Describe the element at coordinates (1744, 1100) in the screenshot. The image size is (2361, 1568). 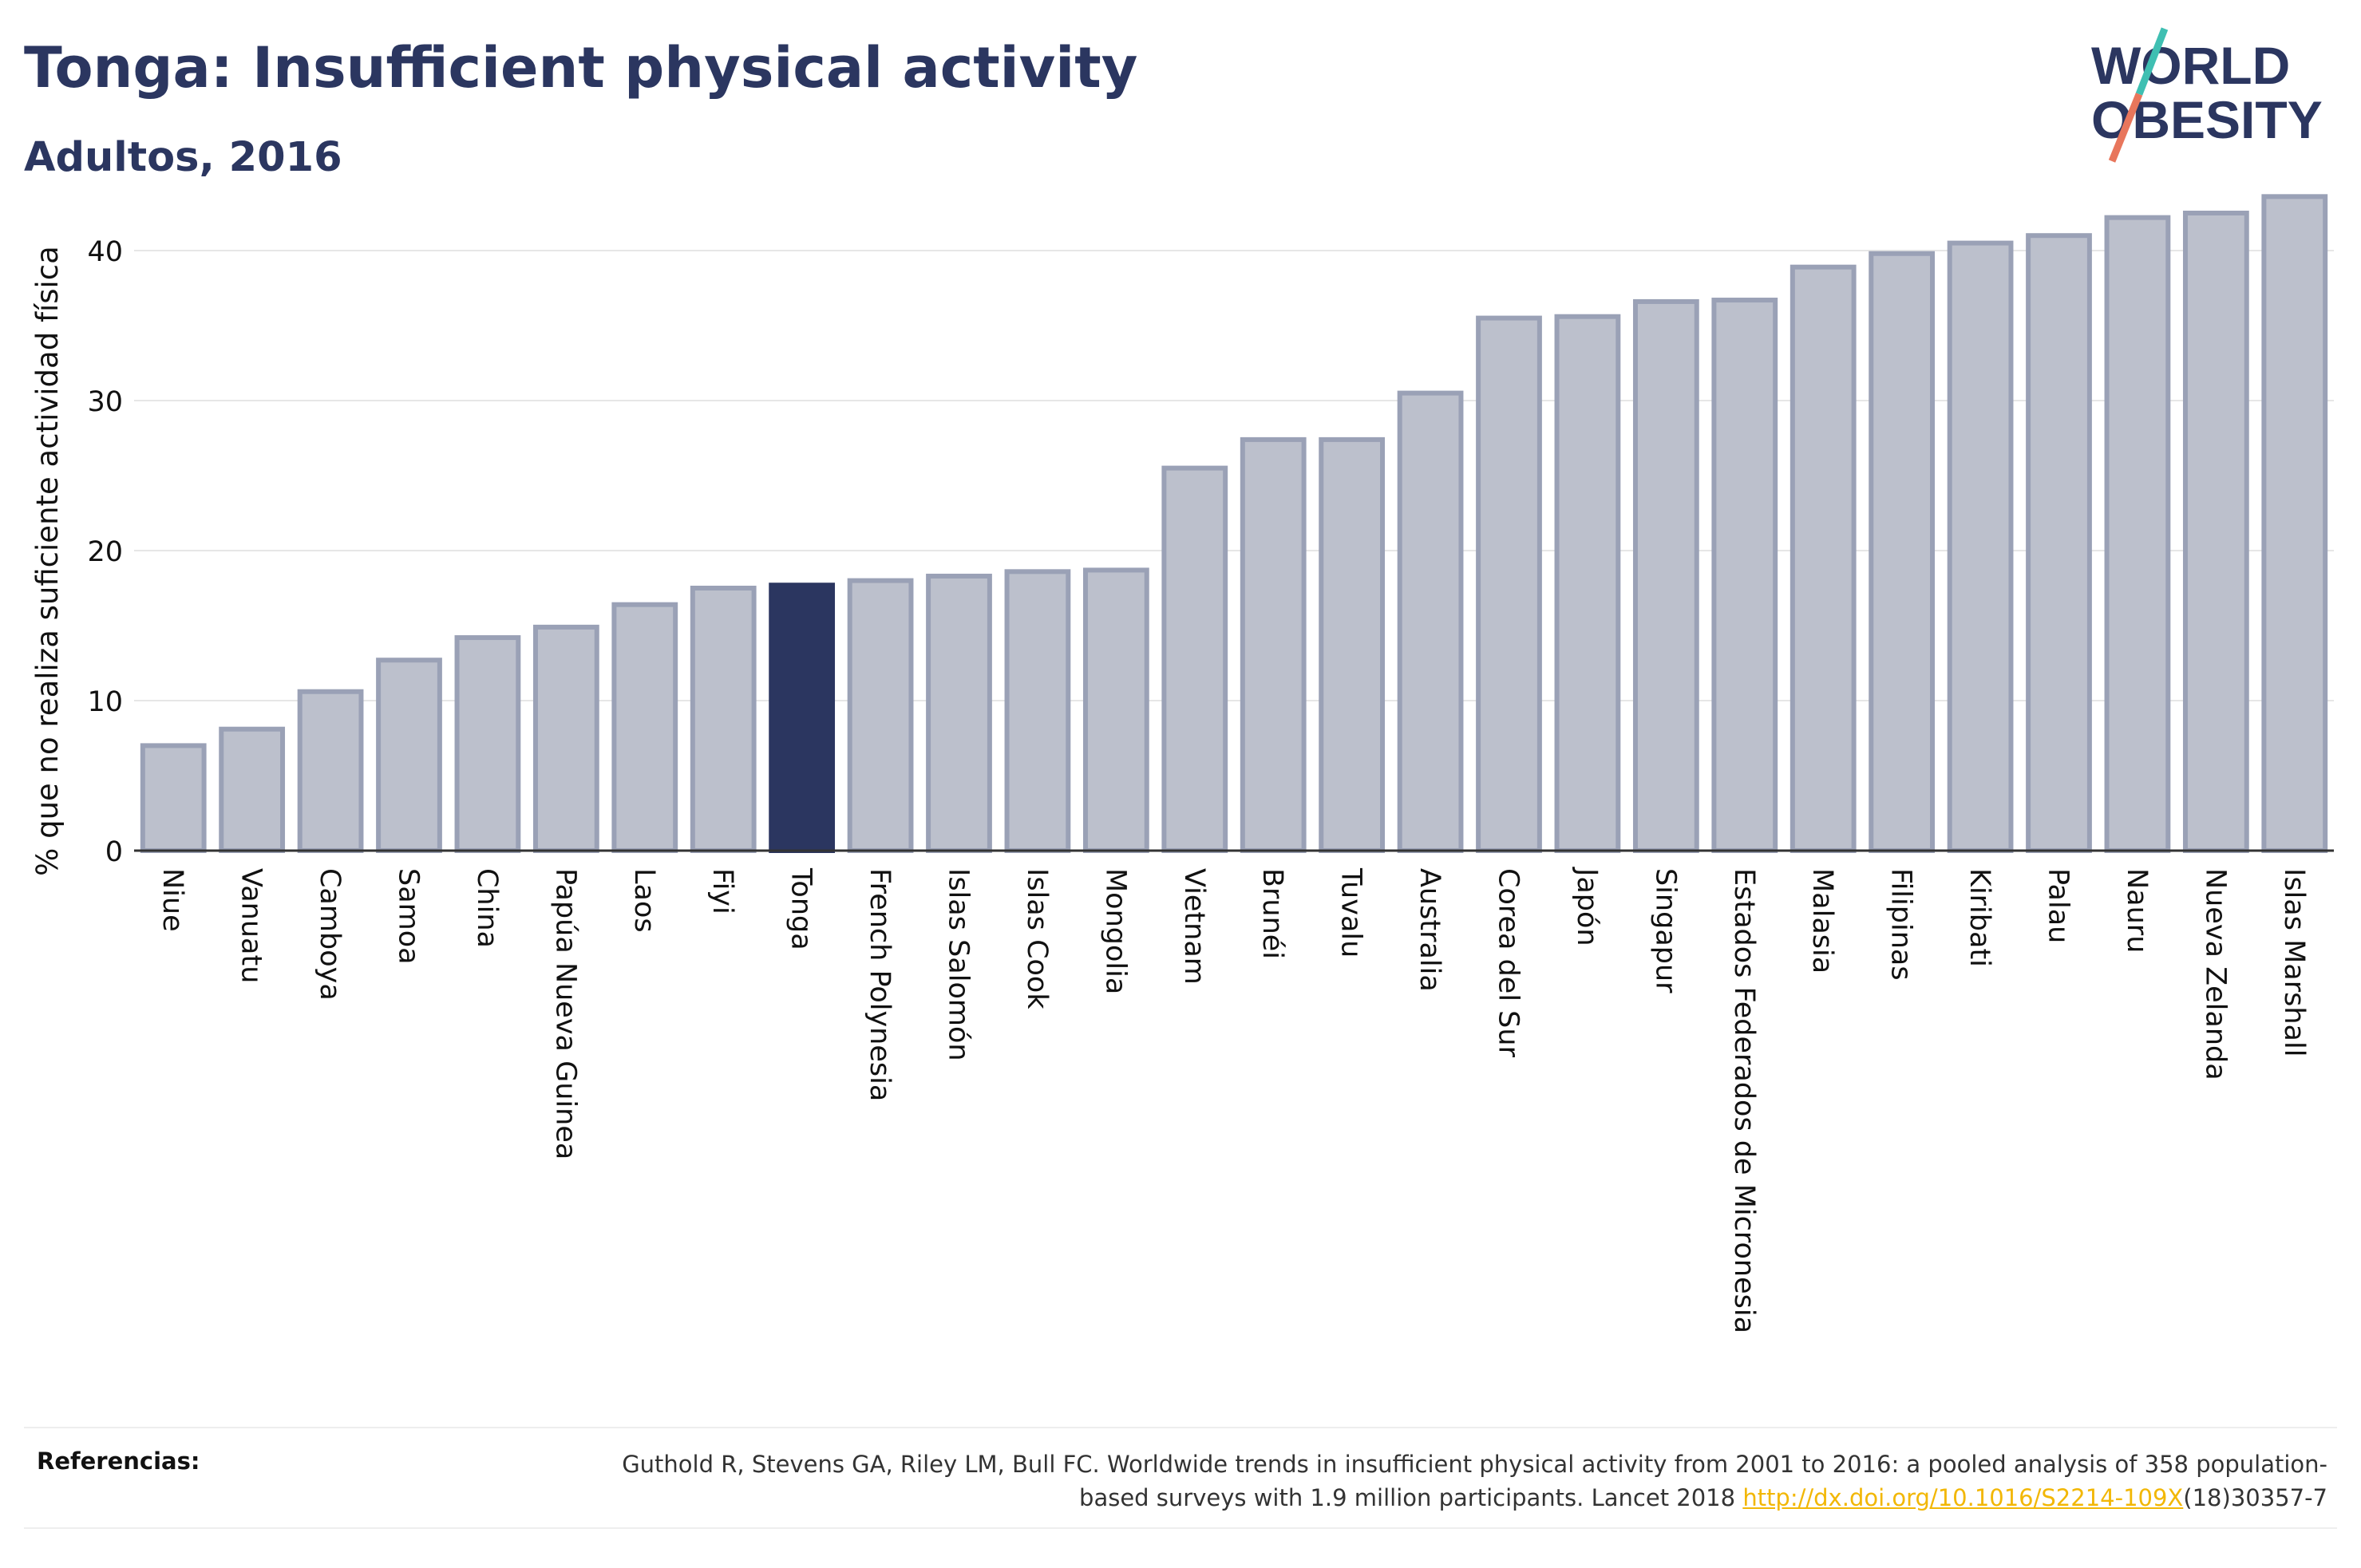
I see `x-tick-label: Estados Federados de Micronesia` at that location.